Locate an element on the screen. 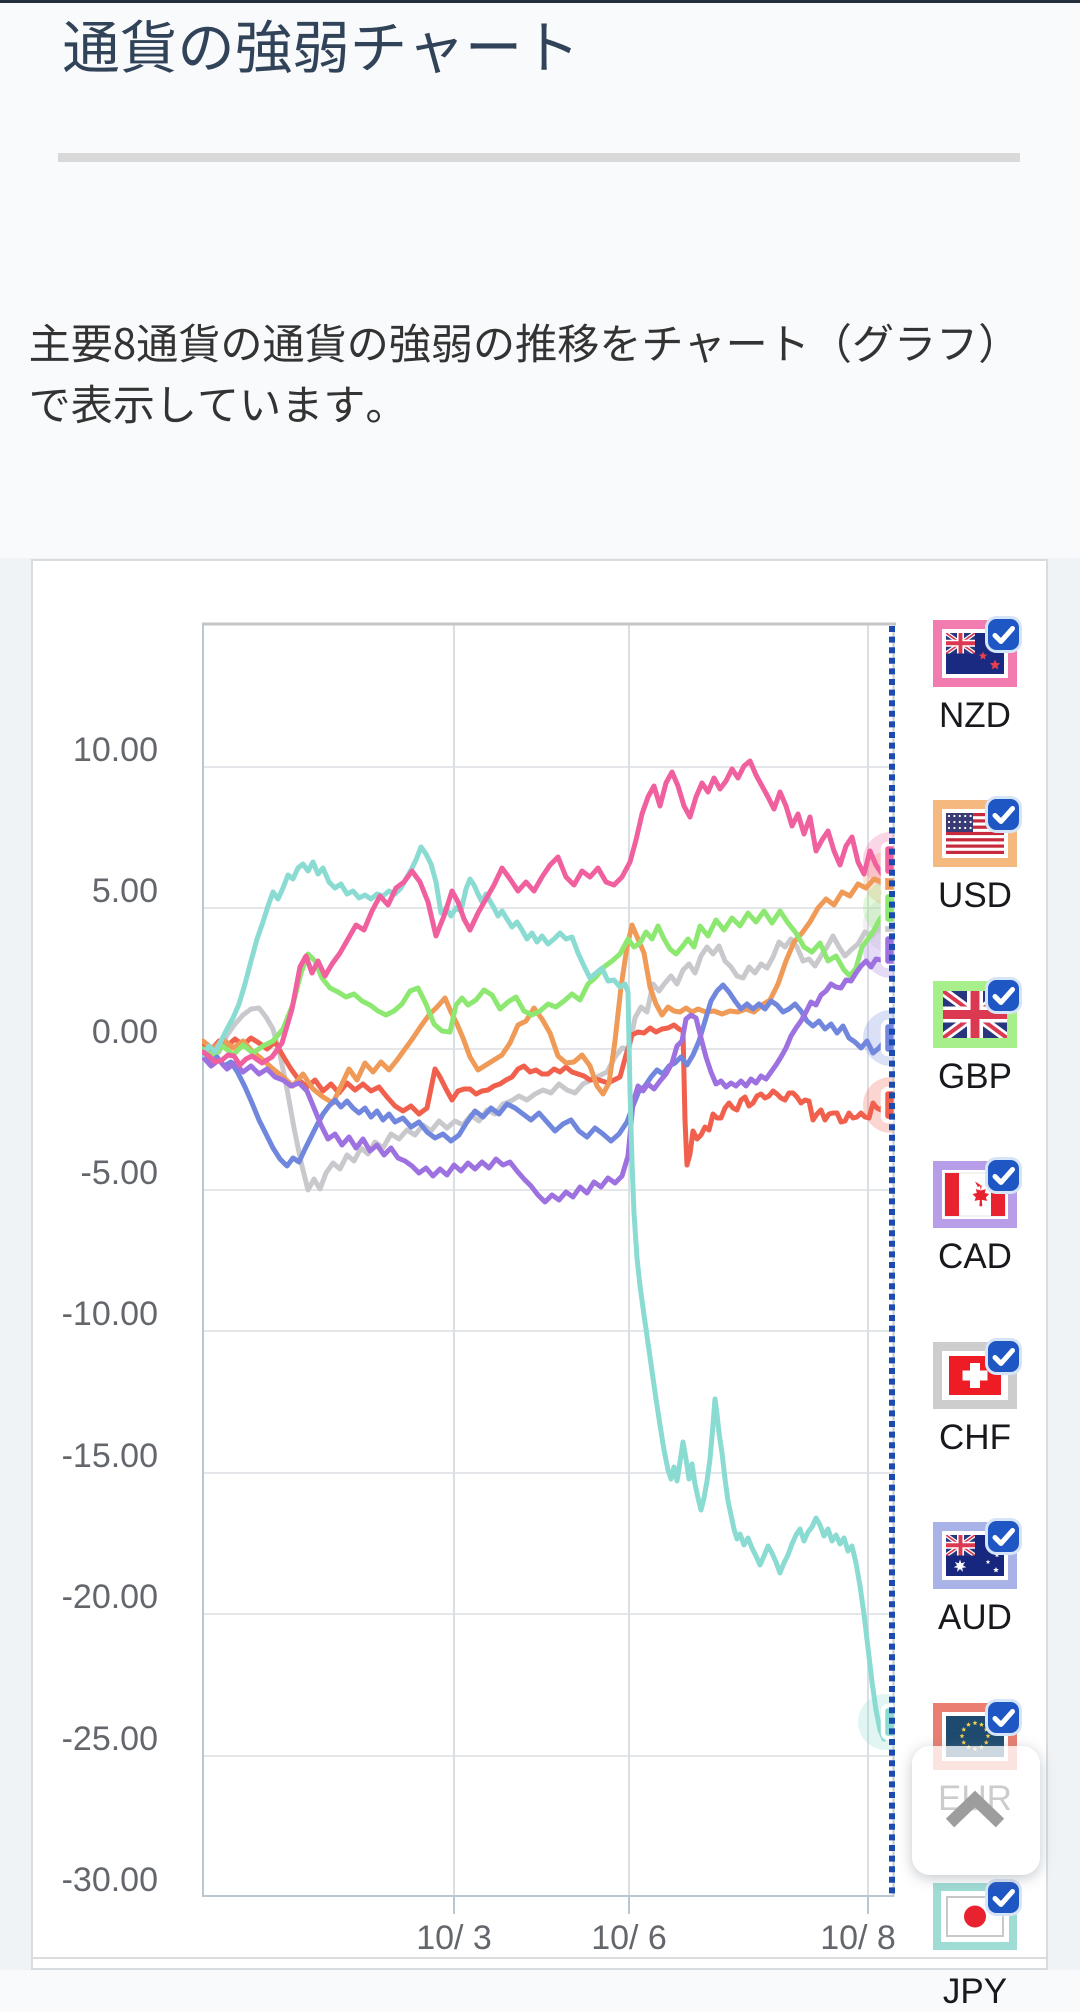  svg-text: -30.00 is located at coordinates (110, 1880).